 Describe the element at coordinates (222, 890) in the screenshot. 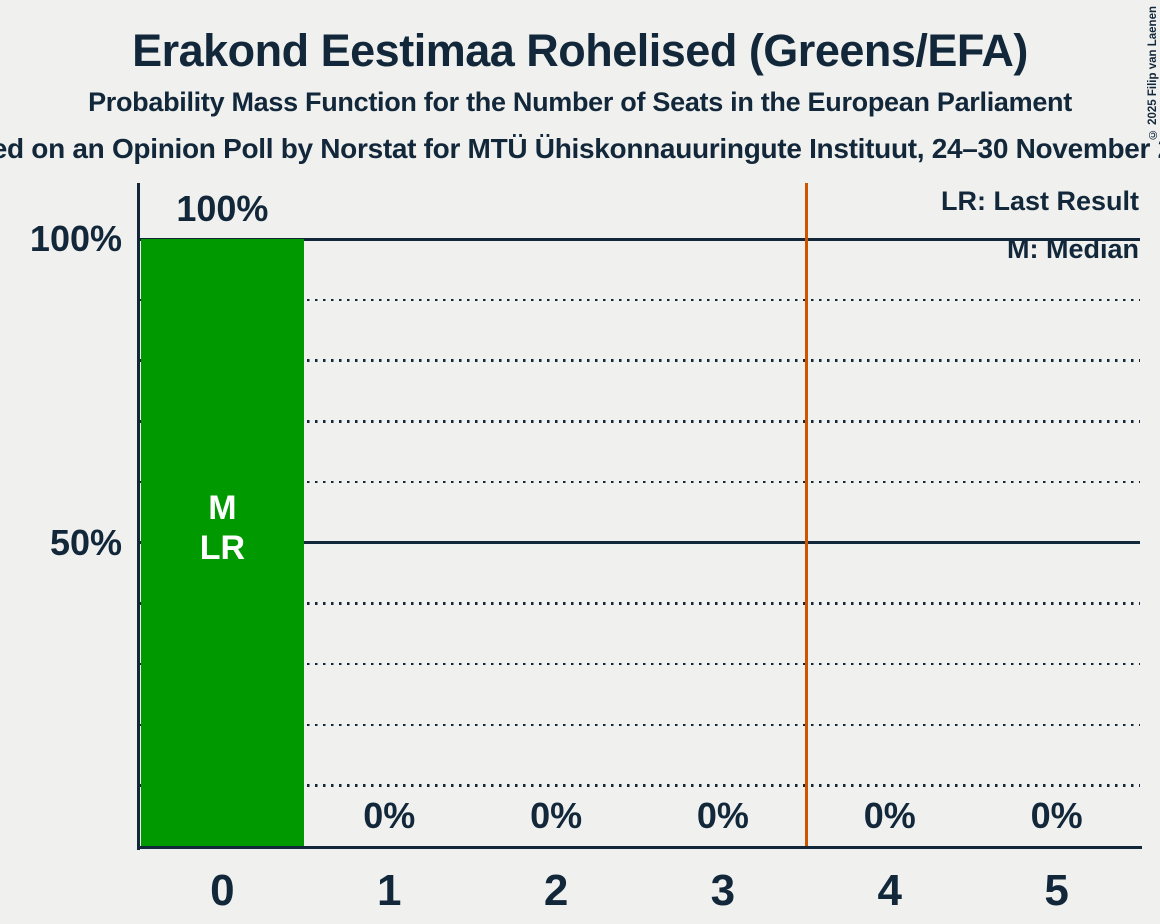

I see `x-axis-label-0: 0` at that location.